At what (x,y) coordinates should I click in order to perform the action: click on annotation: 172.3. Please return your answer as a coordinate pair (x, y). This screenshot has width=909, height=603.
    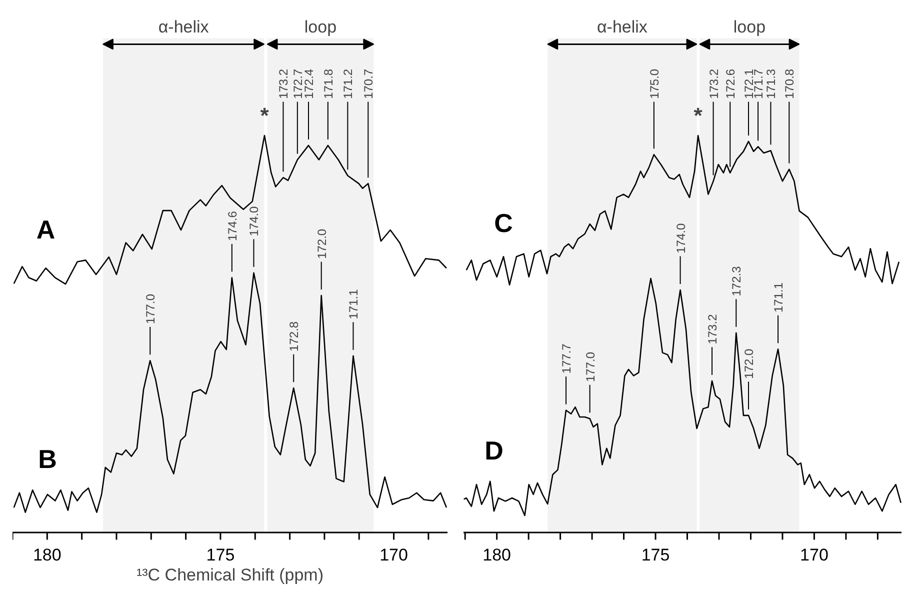
    Looking at the image, I should click on (737, 281).